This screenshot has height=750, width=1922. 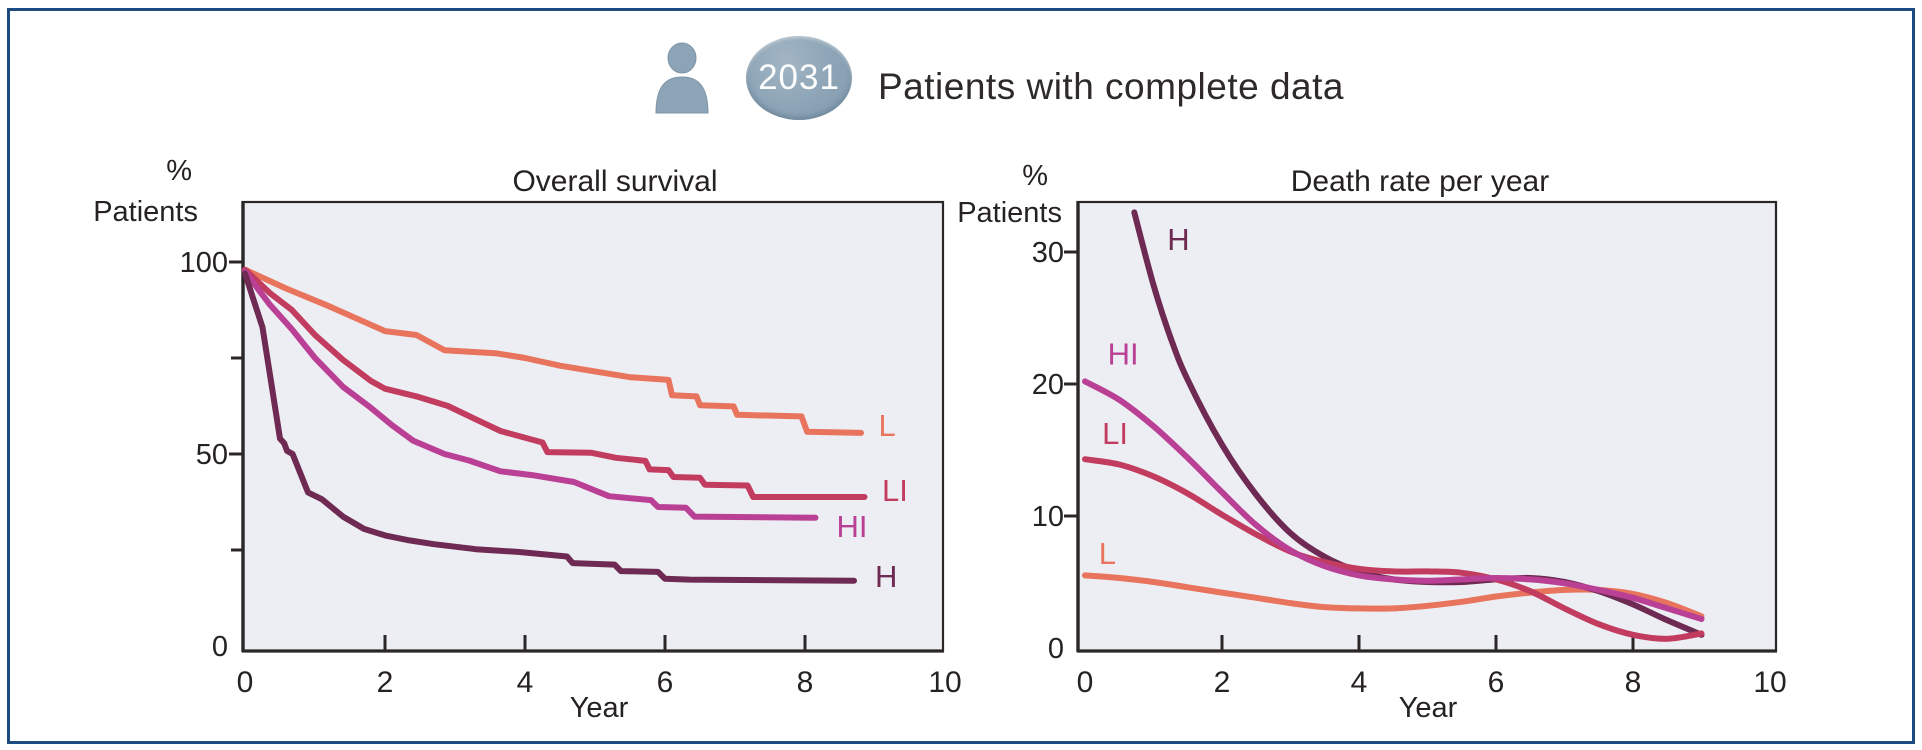 I want to click on patient-count: 2031, so click(x=799, y=77).